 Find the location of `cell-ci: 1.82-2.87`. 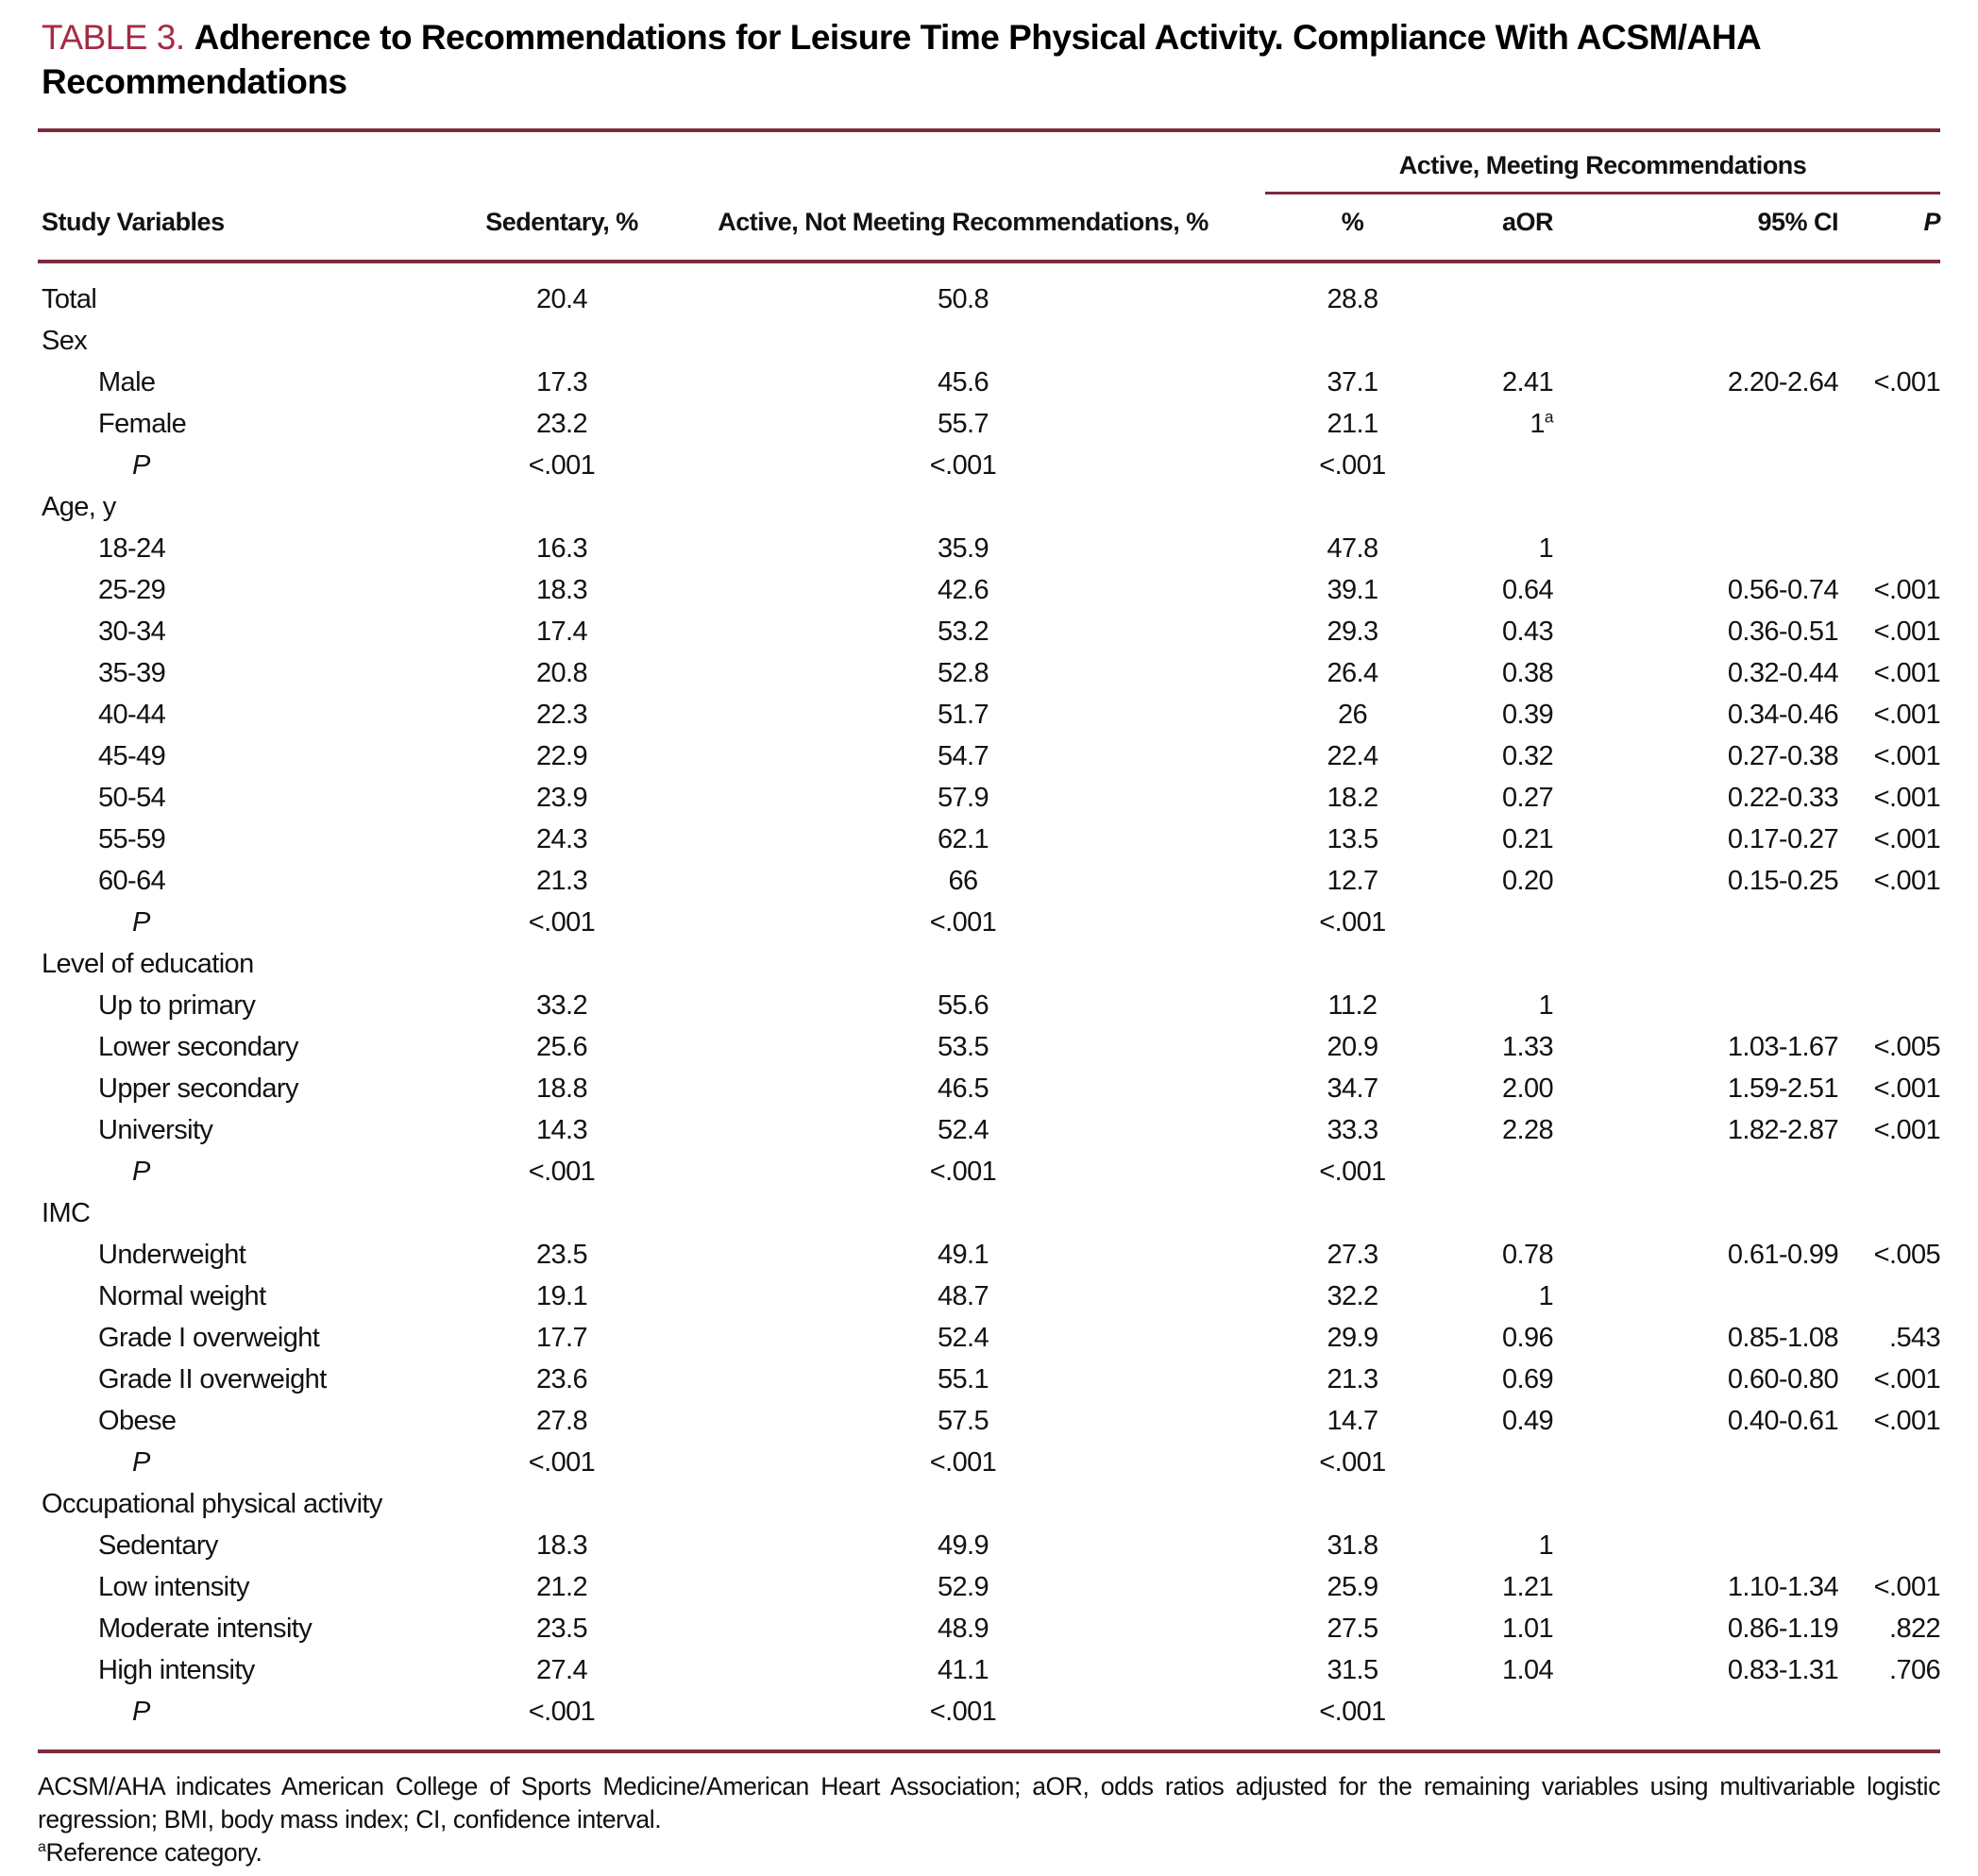

cell-ci: 1.82-2.87 is located at coordinates (1783, 1129).